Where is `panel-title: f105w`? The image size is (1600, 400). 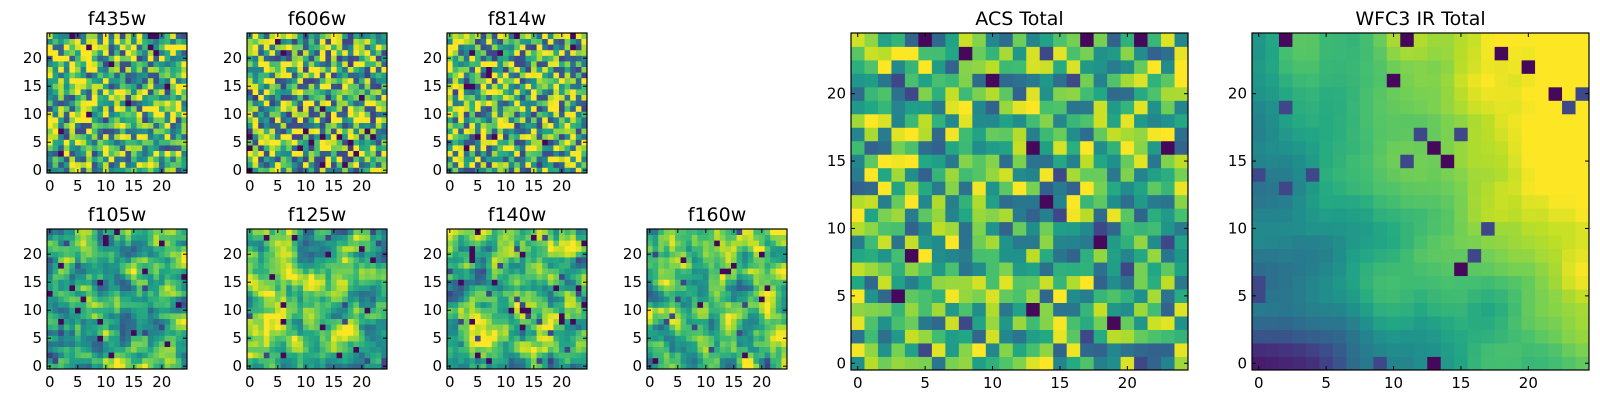 panel-title: f105w is located at coordinates (117, 215).